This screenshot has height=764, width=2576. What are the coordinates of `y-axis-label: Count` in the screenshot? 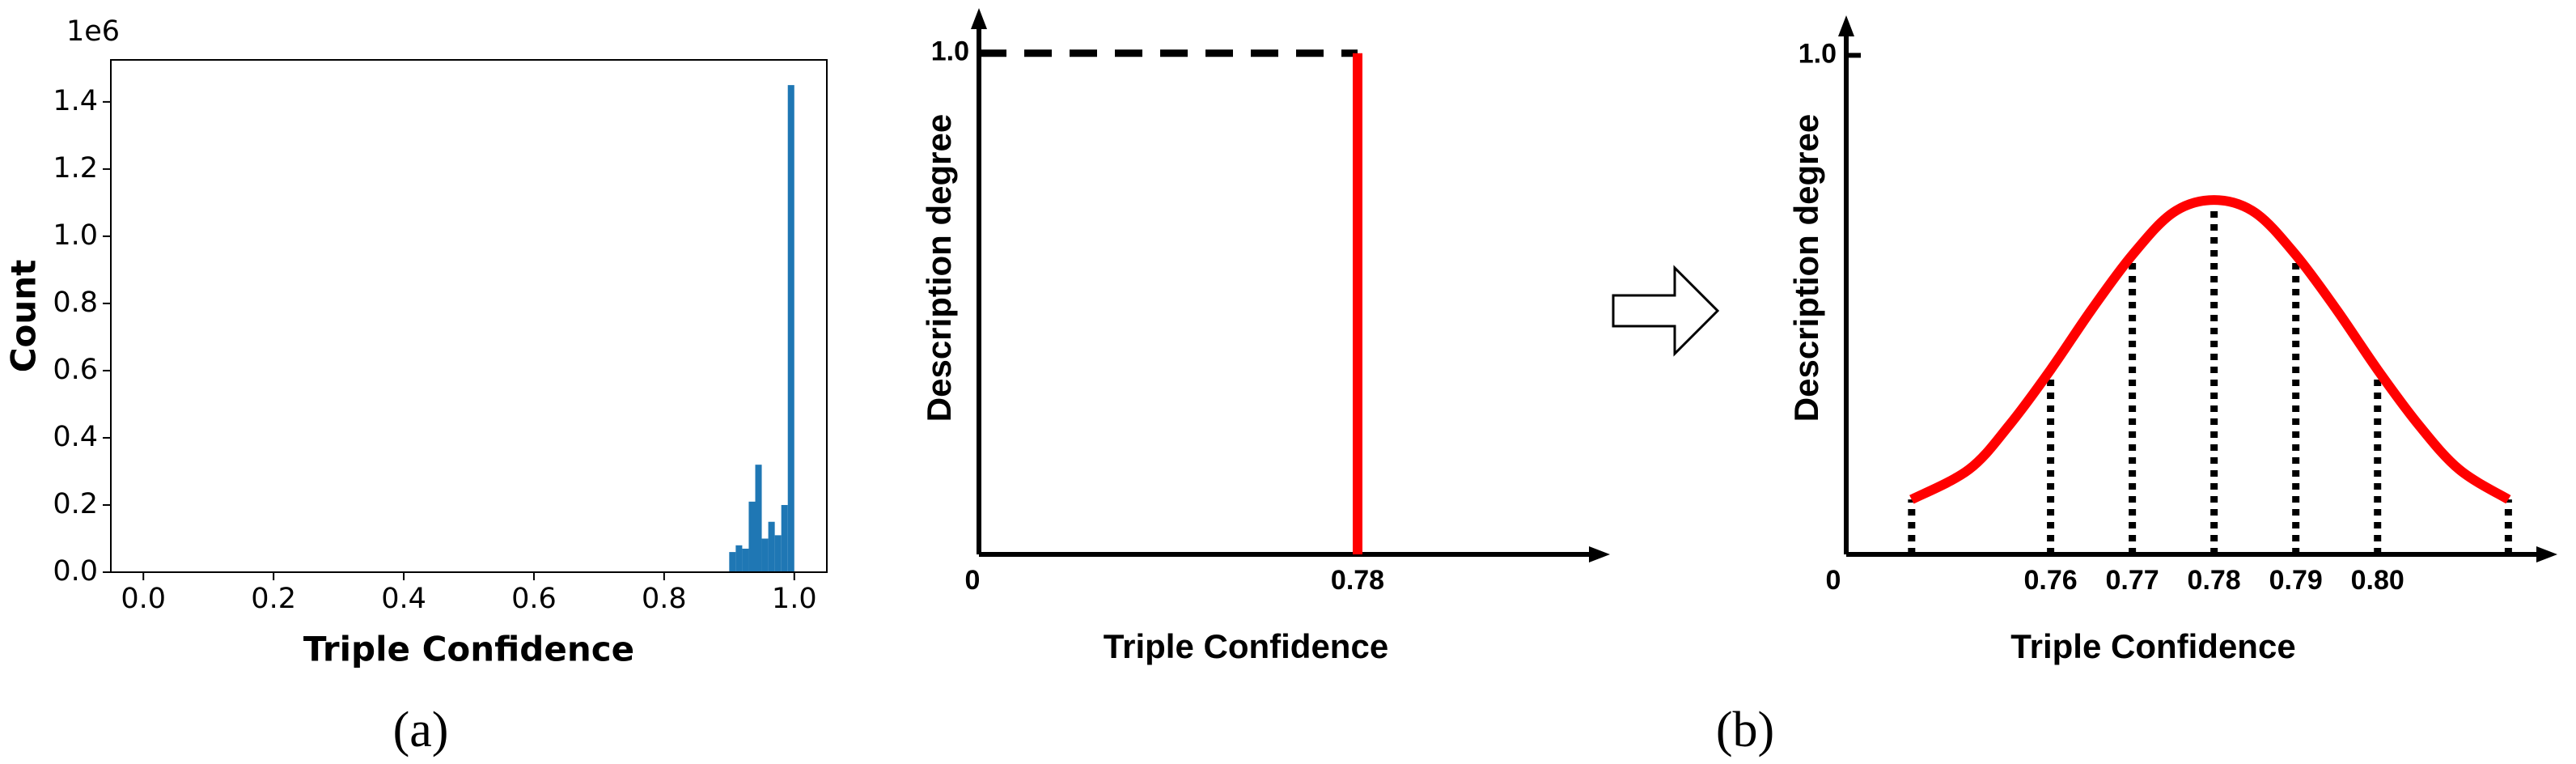 It's located at (24, 316).